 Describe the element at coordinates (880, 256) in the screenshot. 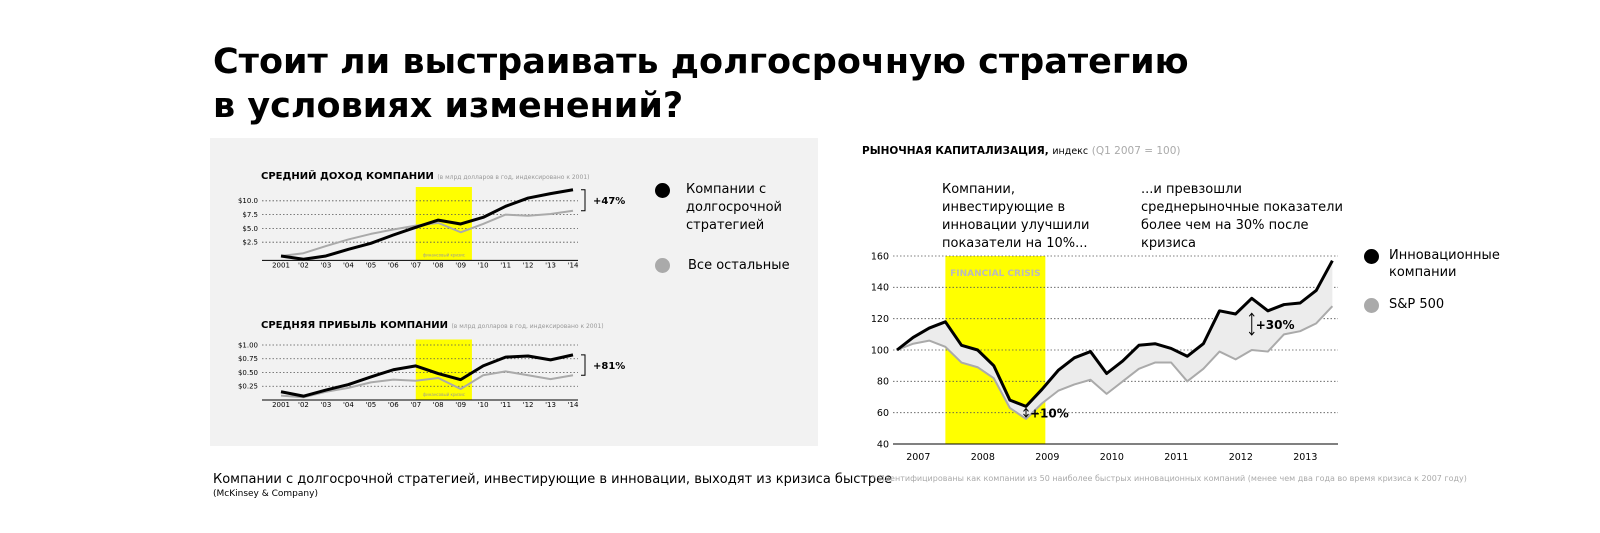

I see `y-tick-label: 160` at that location.